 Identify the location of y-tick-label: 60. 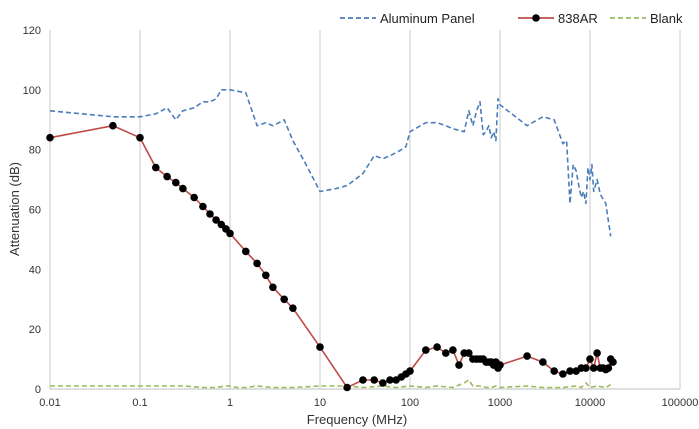
(35, 211).